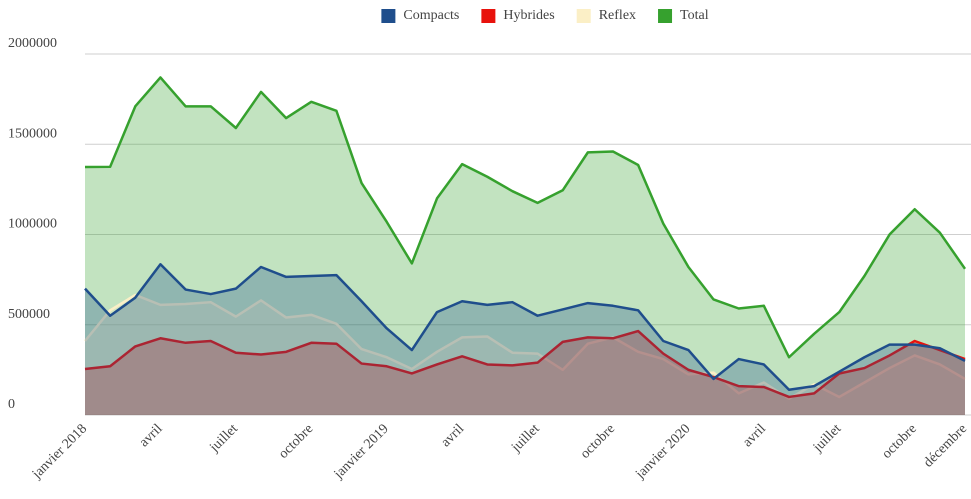  I want to click on line, so click(525, 364).